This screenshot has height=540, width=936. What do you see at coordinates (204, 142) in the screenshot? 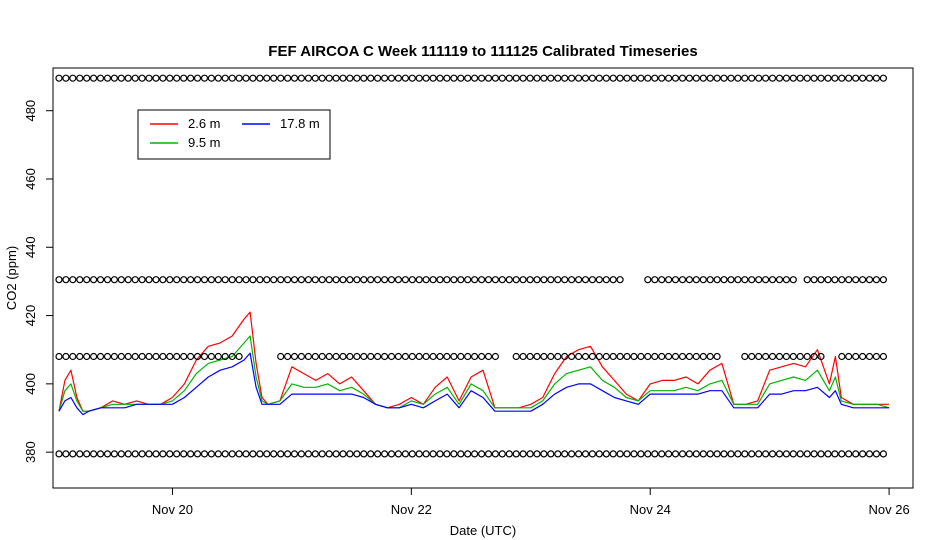
I see `legend-label: 9.5 m` at bounding box center [204, 142].